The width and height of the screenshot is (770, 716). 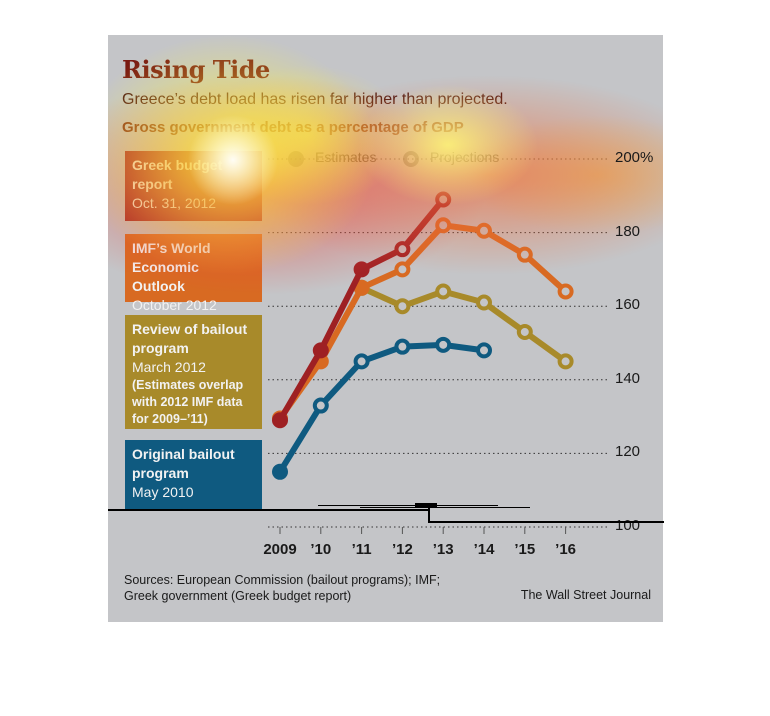 What do you see at coordinates (585, 595) in the screenshot?
I see `credit: The Wall Street Journal` at bounding box center [585, 595].